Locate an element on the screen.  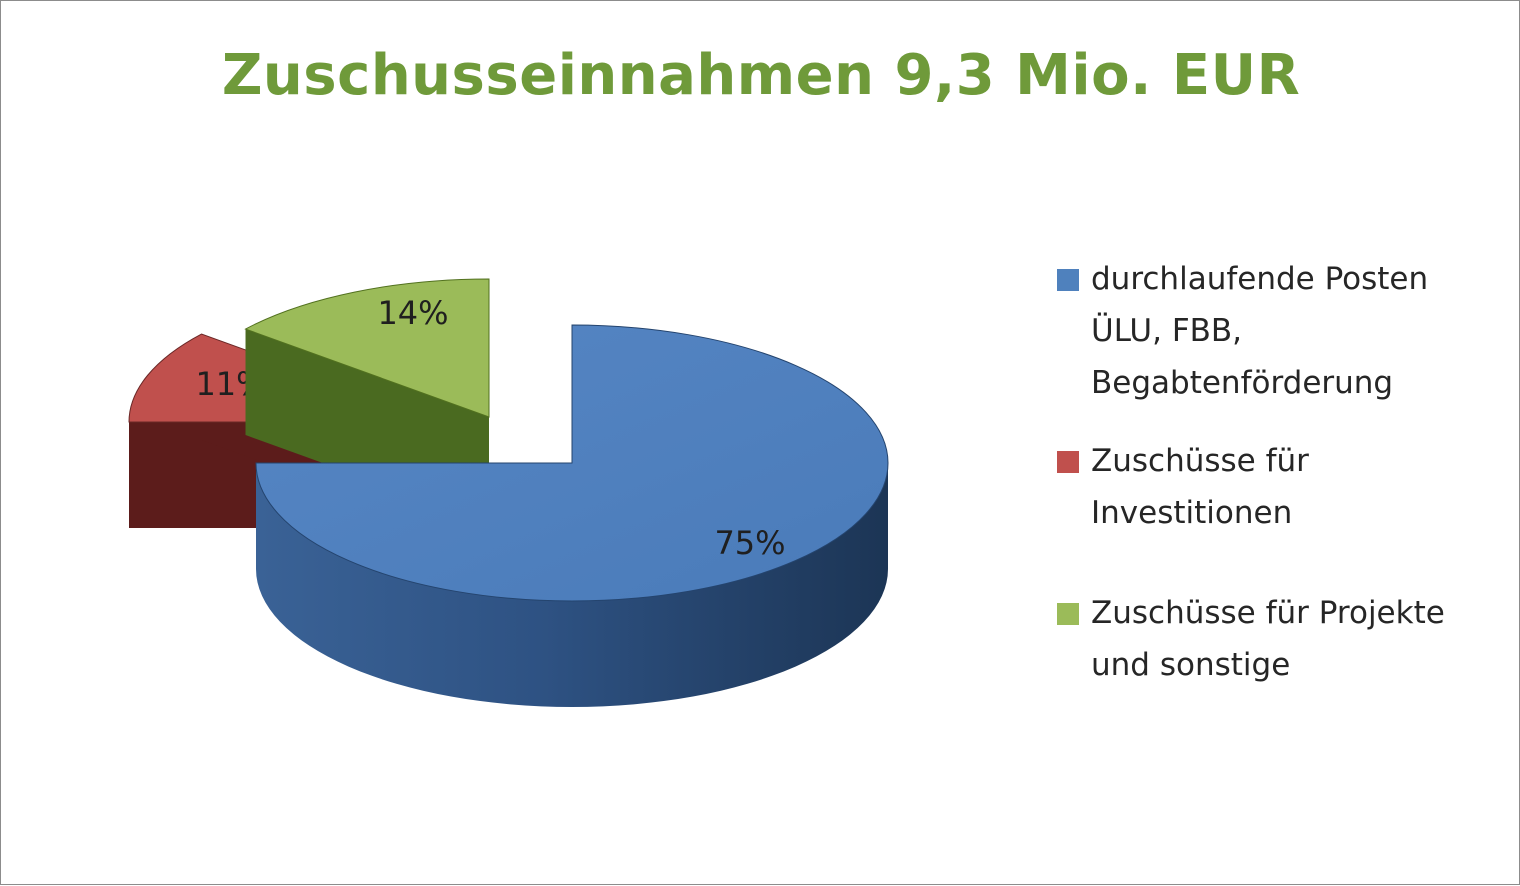
pie-slice-1-rim is located at coordinates (572, 585).